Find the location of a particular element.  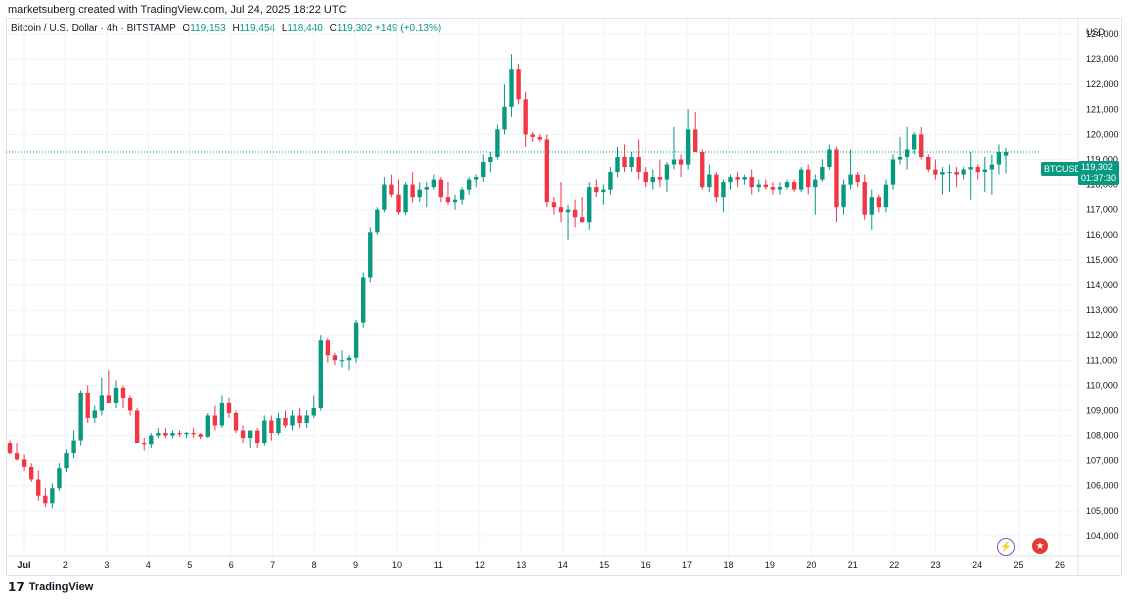

x-tick-label: 23 is located at coordinates (936, 565).